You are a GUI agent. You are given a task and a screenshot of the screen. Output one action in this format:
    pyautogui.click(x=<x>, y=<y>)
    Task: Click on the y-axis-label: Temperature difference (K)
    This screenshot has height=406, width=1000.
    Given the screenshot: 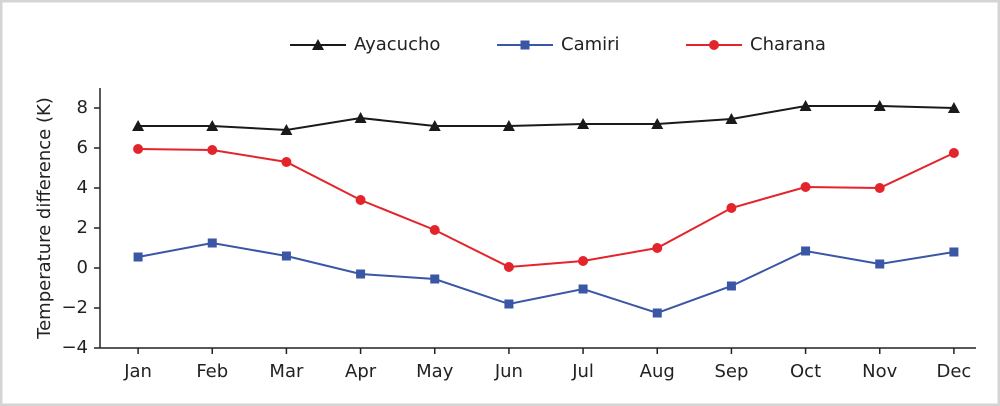 What is the action you would take?
    pyautogui.click(x=44, y=218)
    